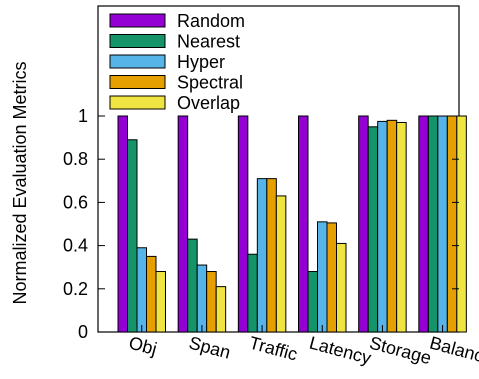  Describe the element at coordinates (210, 348) in the screenshot. I see `x-tick-label: Span` at that location.